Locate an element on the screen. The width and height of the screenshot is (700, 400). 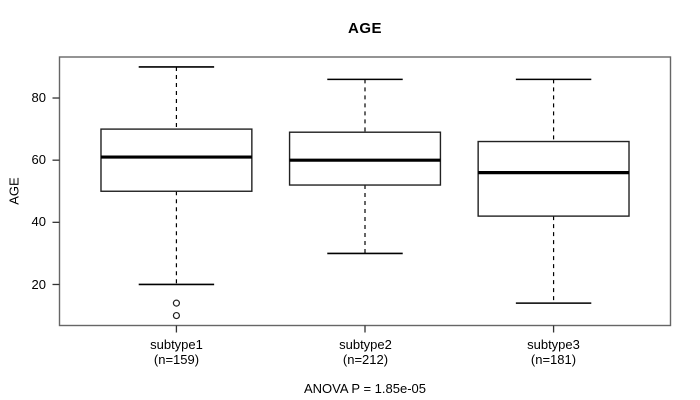
group-count: (n=212) is located at coordinates (365, 359).